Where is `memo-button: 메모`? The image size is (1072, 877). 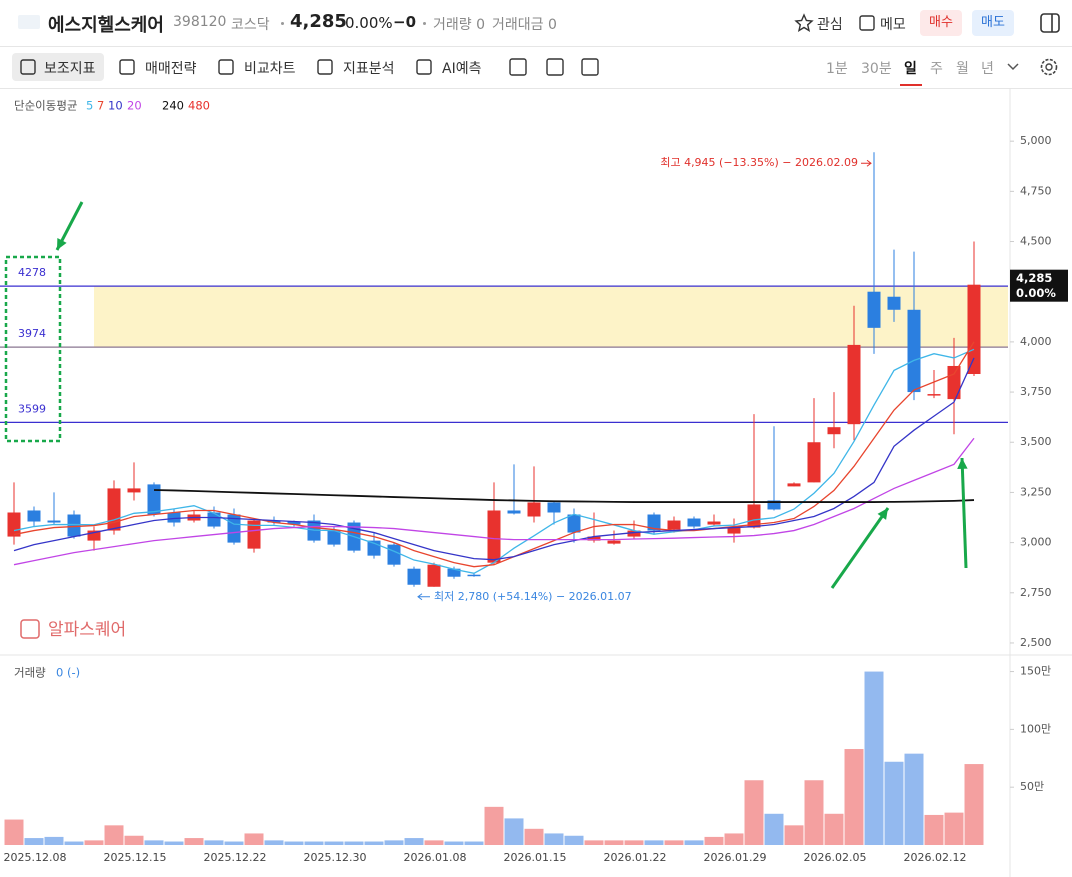
memo-button: 메모 is located at coordinates (893, 25).